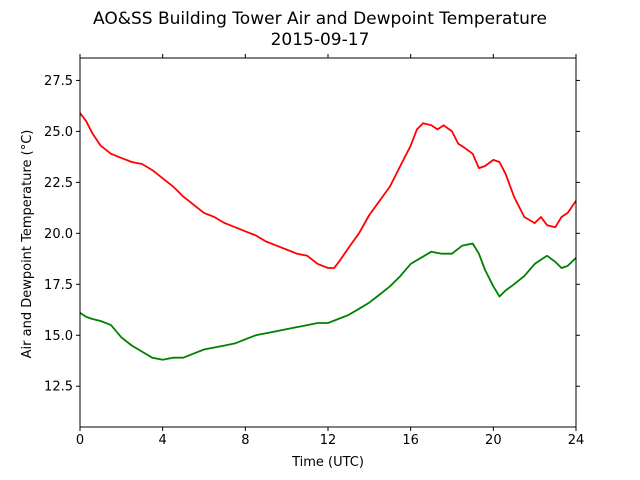  Describe the element at coordinates (245, 440) in the screenshot. I see `x-tick-label: 8` at that location.